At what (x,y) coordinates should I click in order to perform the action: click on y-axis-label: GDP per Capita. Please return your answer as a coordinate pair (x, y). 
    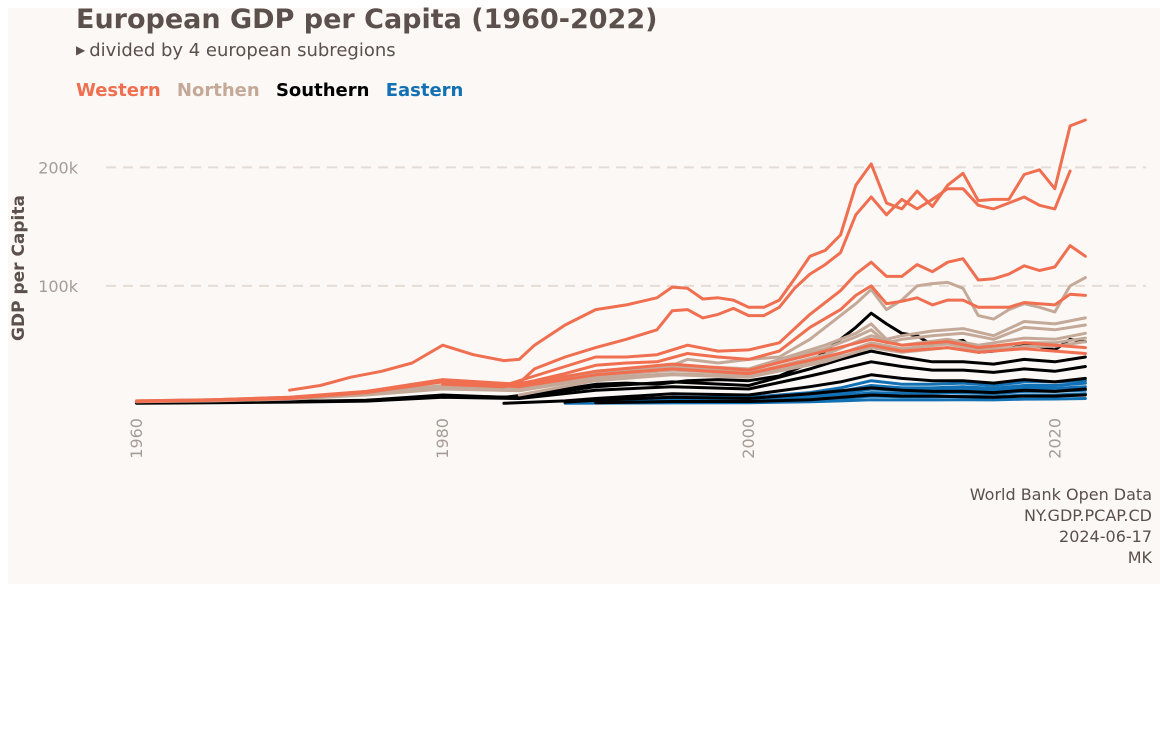
    Looking at the image, I should click on (19, 268).